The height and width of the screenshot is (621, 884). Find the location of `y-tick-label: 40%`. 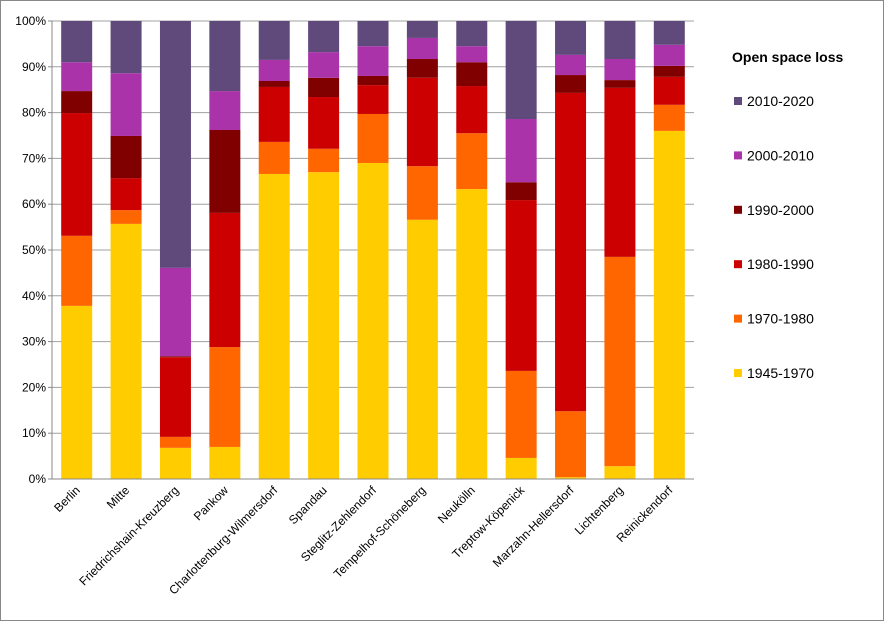

y-tick-label: 40% is located at coordinates (34, 296).